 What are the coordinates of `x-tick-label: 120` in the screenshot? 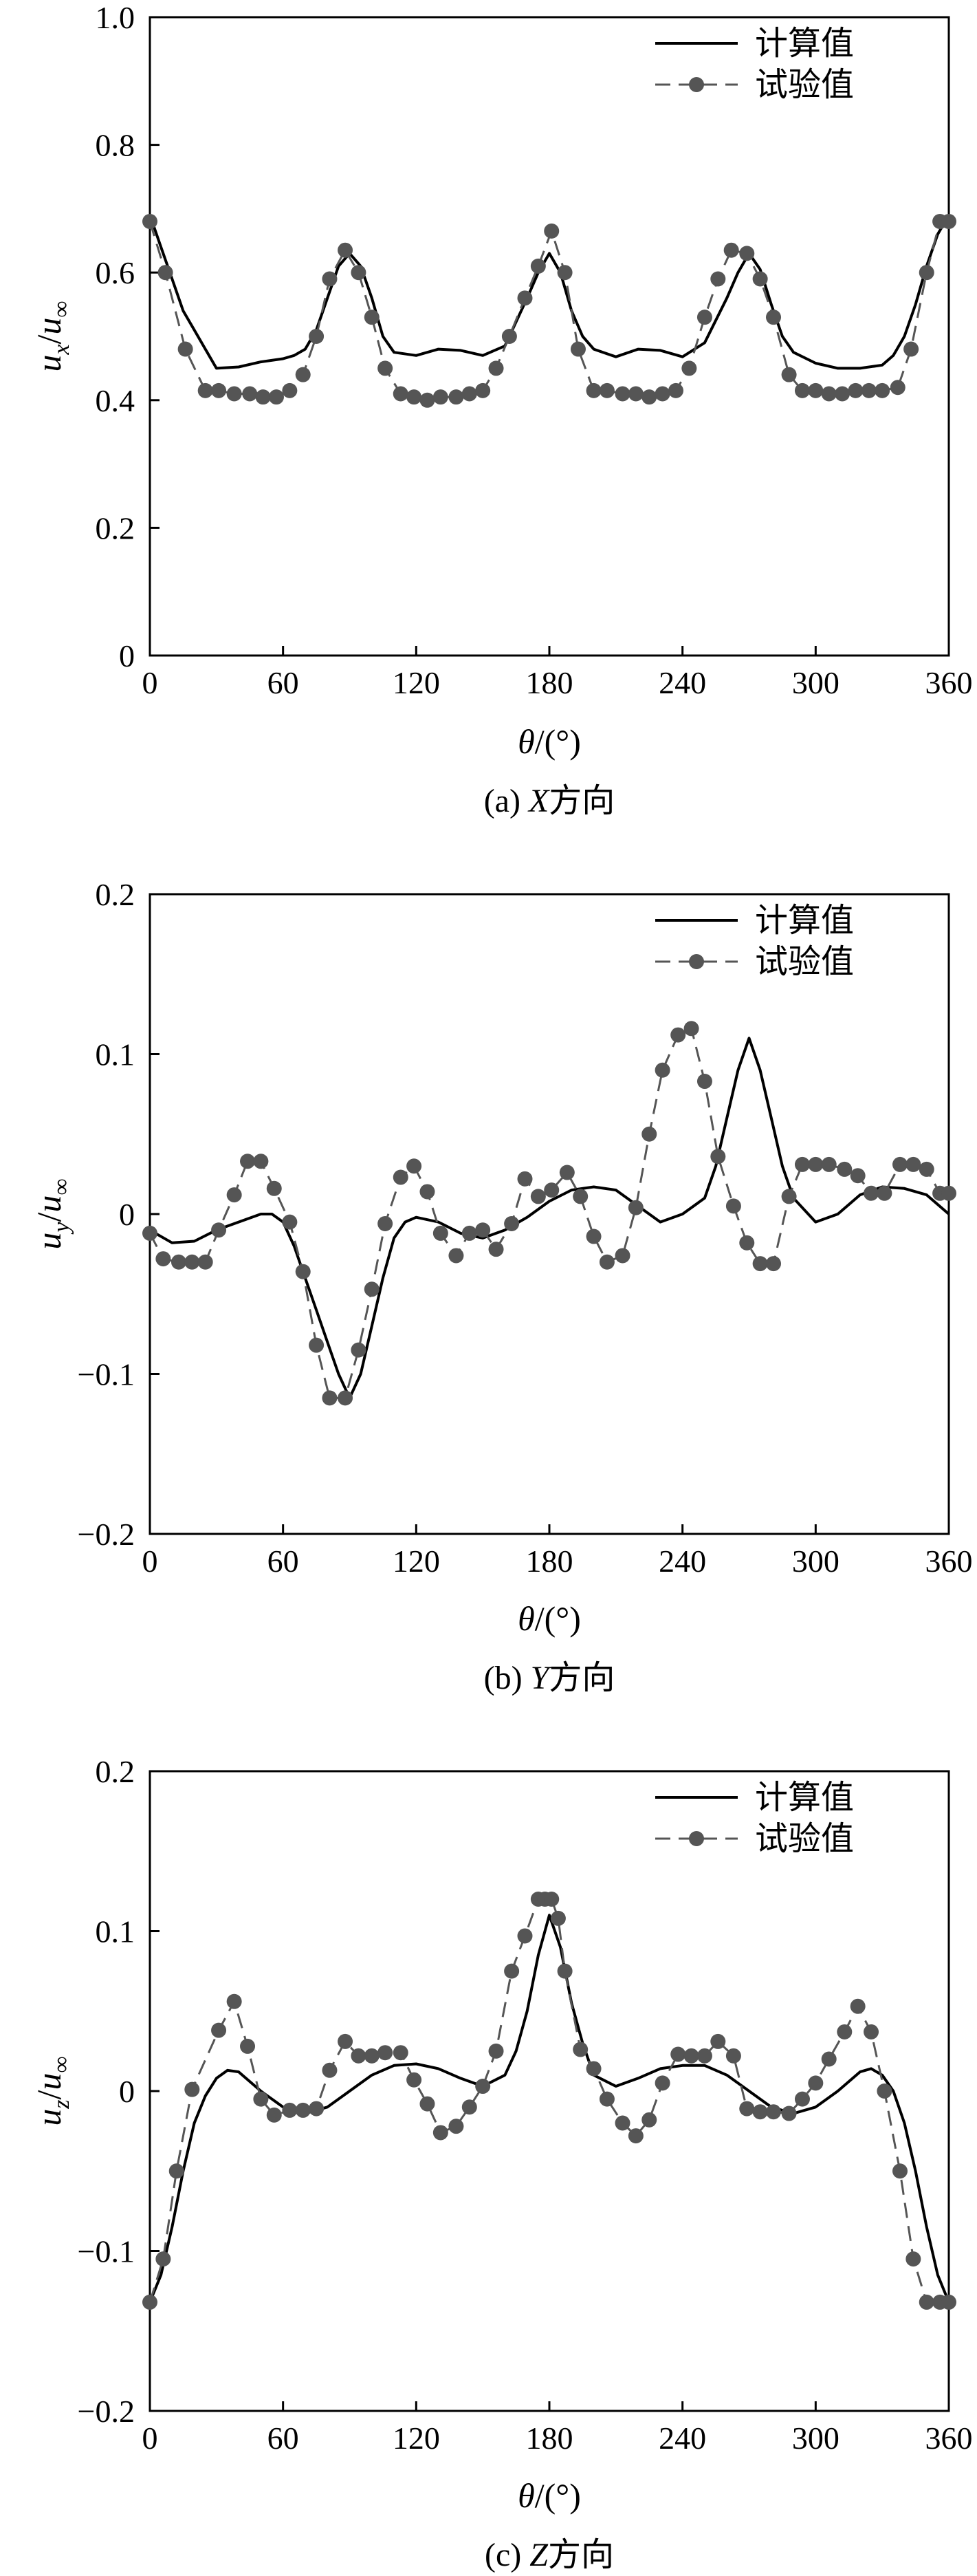 It's located at (416, 2438).